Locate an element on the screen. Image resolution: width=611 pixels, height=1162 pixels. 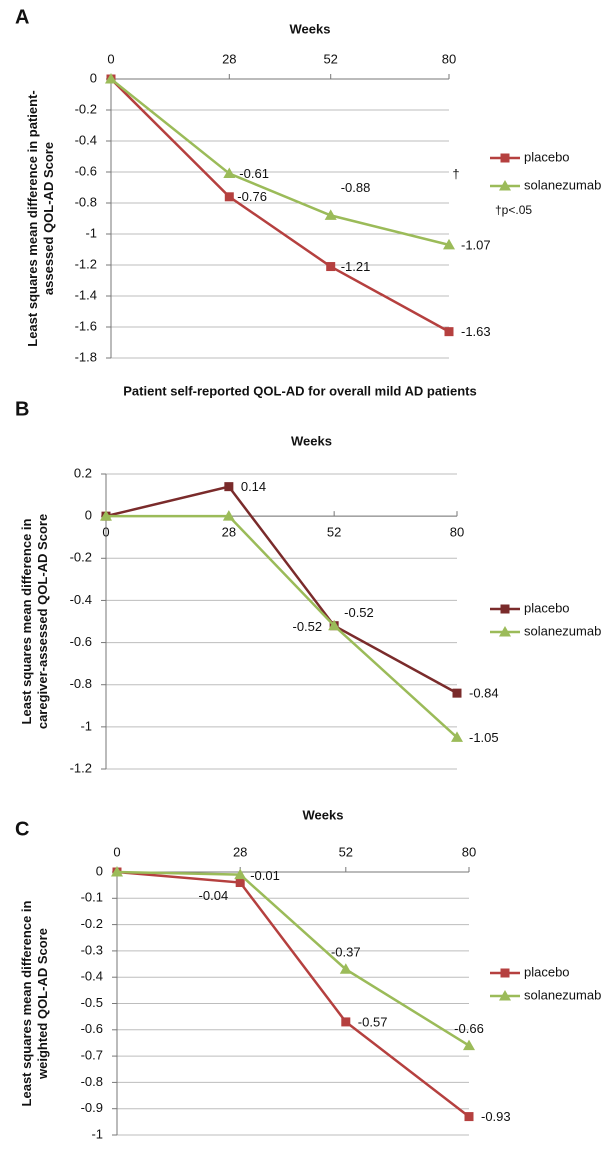
data-label: -0.04 is located at coordinates (214, 895).